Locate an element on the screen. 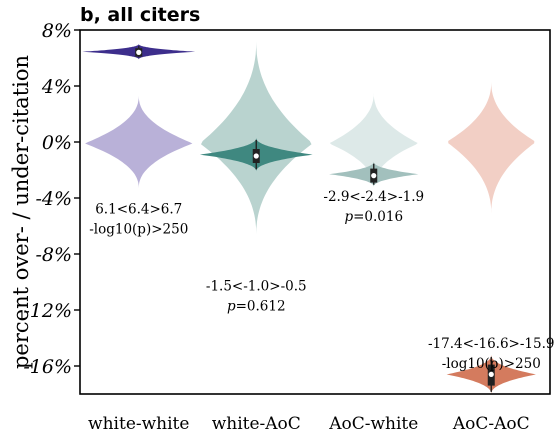 Image resolution: width=554 pixels, height=444 pixels. y-tick-label: -4% is located at coordinates (53, 199).